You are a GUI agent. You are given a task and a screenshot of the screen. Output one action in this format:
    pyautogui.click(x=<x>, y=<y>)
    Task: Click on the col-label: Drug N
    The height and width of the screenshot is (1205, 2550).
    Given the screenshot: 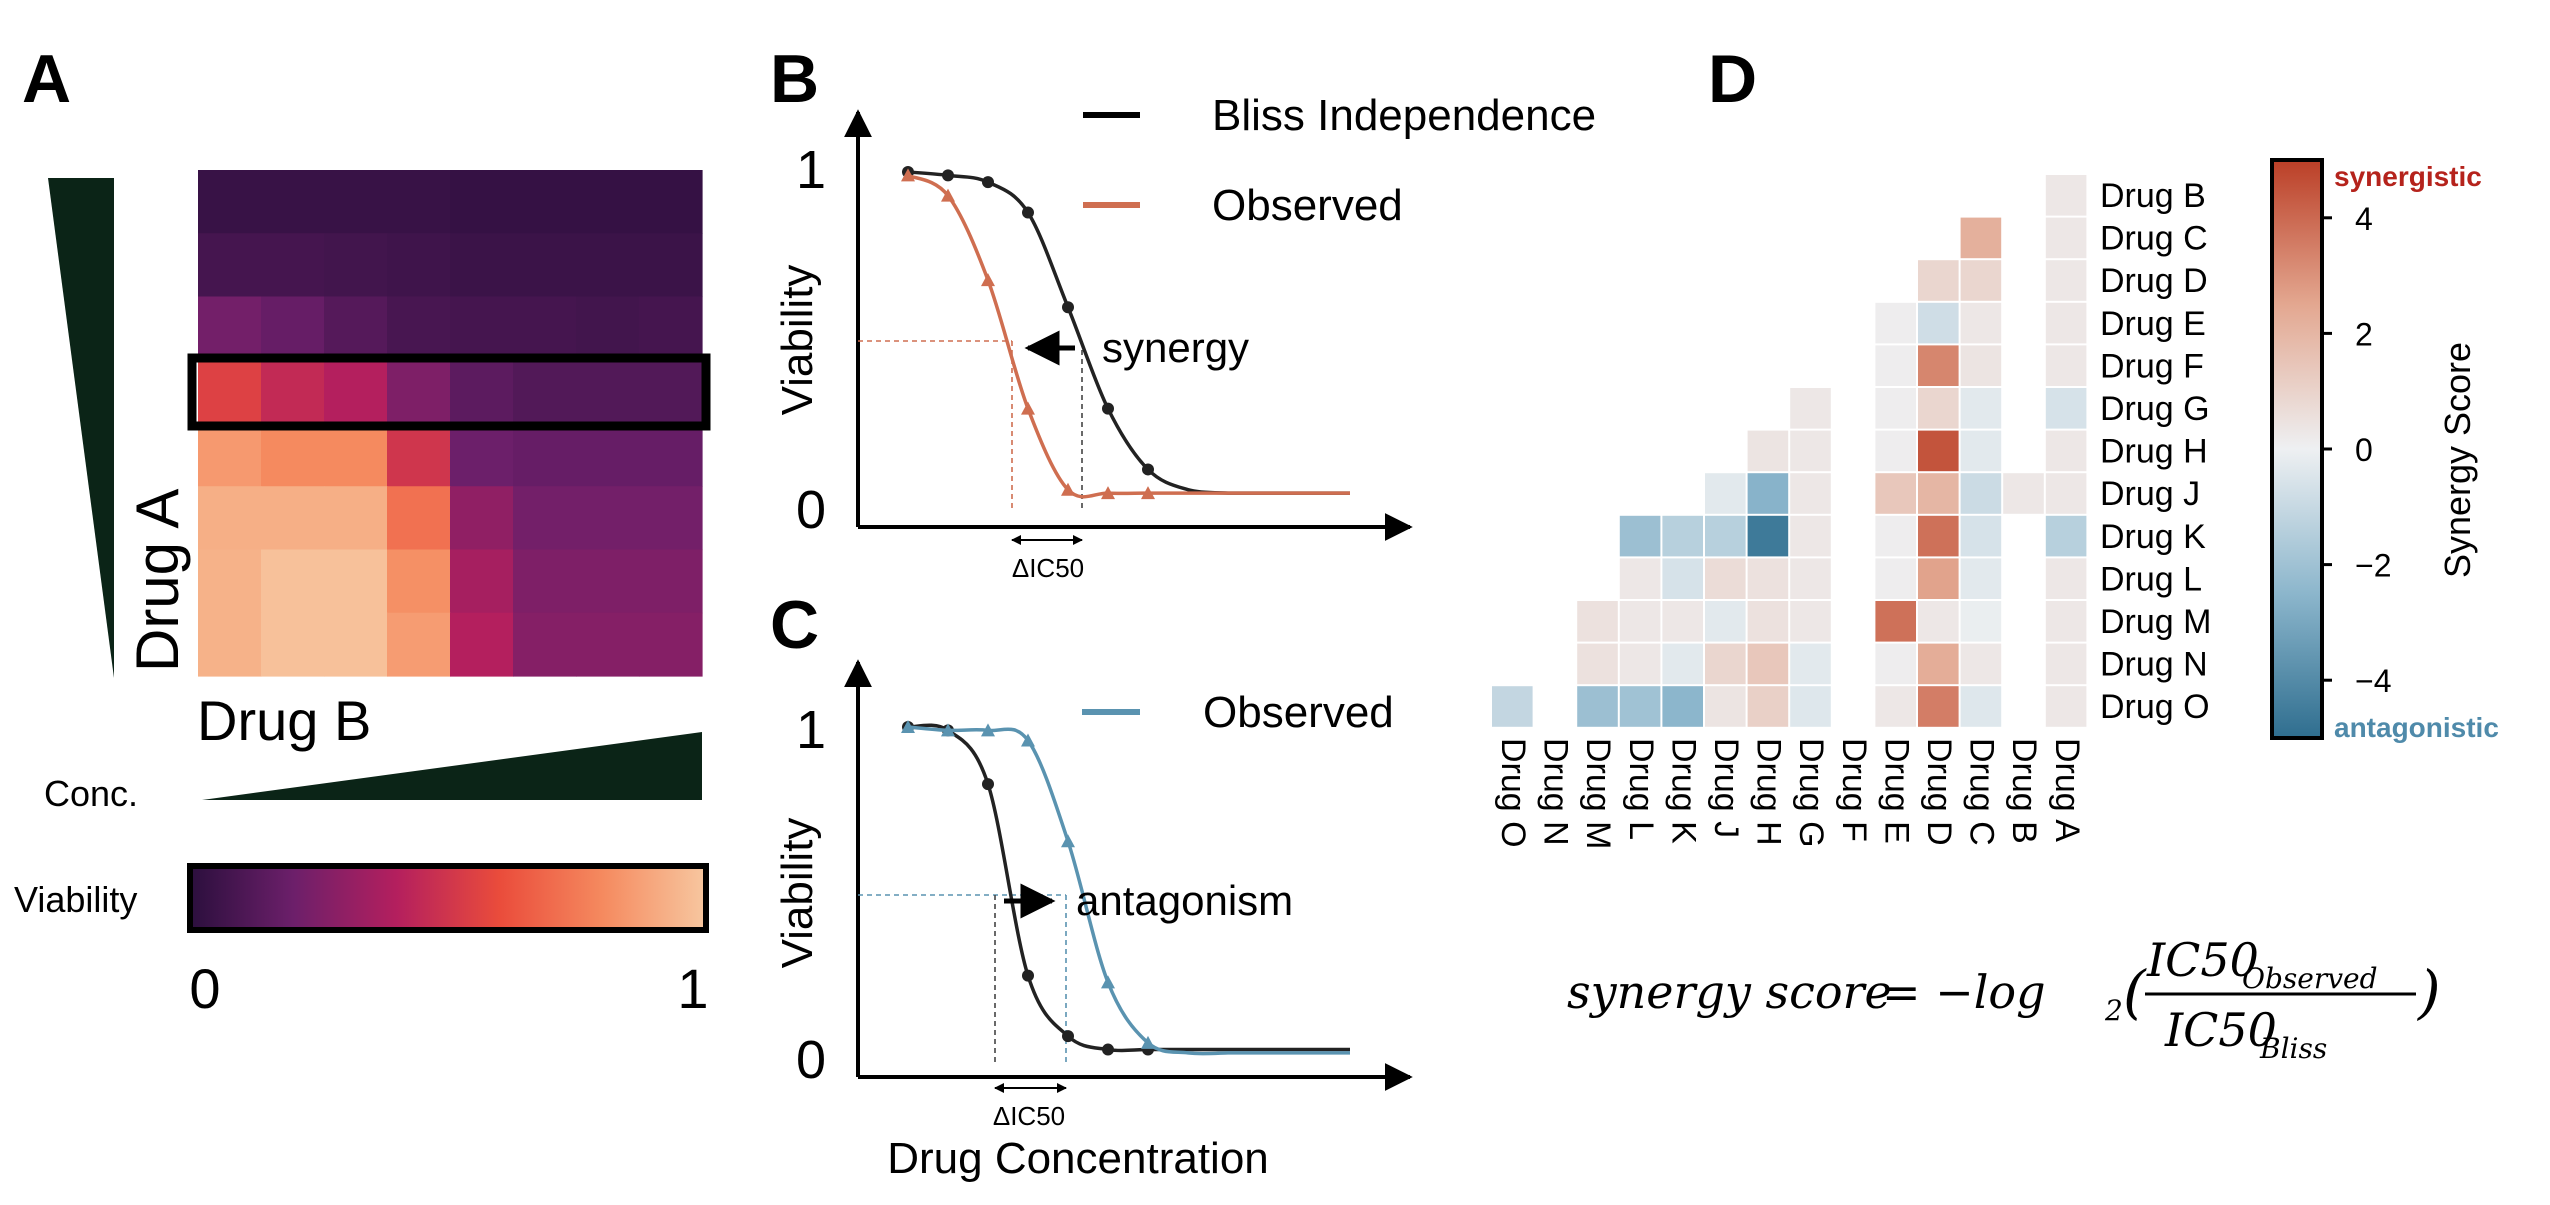 What is the action you would take?
    pyautogui.click(x=1556, y=792)
    